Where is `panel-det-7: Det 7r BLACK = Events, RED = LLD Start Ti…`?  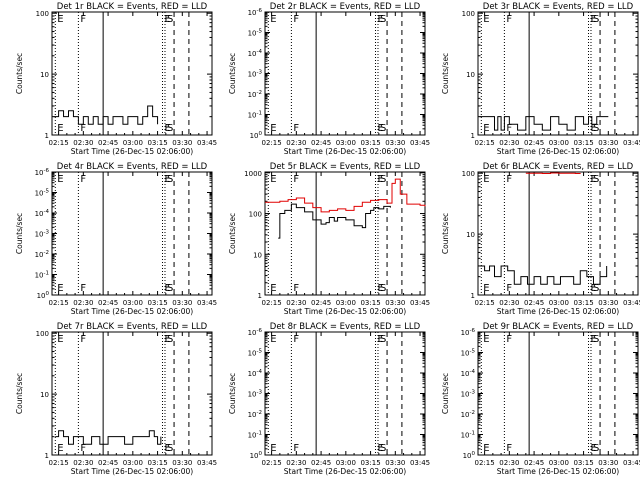
panel-det-7: Det 7r BLACK = Events, RED = LLD Start Ti… is located at coordinates (116, 399).